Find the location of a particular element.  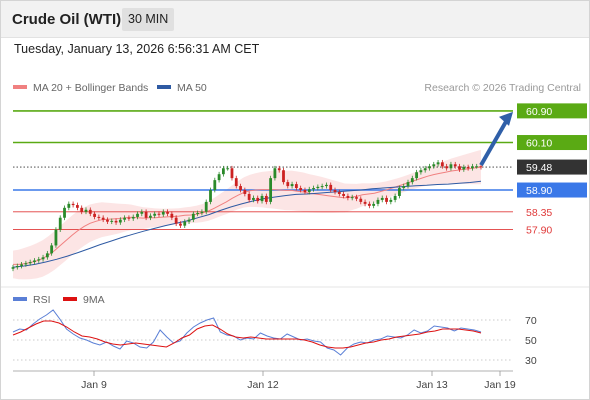

rsi-tick-label: 70 is located at coordinates (531, 321).